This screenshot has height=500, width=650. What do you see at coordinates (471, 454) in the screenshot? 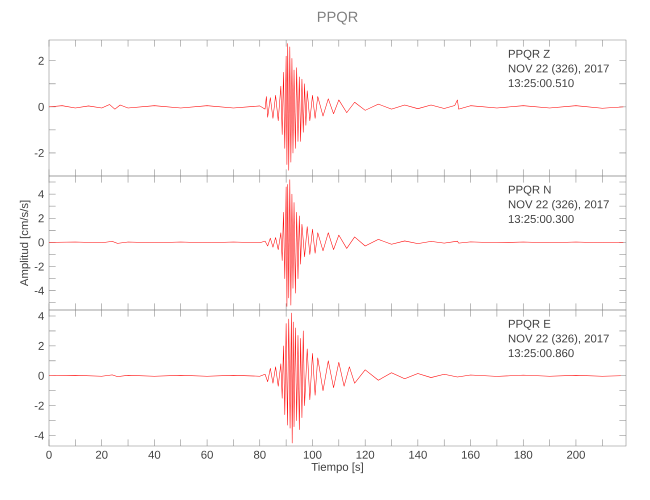
I see `x-tick-label: 160` at bounding box center [471, 454].